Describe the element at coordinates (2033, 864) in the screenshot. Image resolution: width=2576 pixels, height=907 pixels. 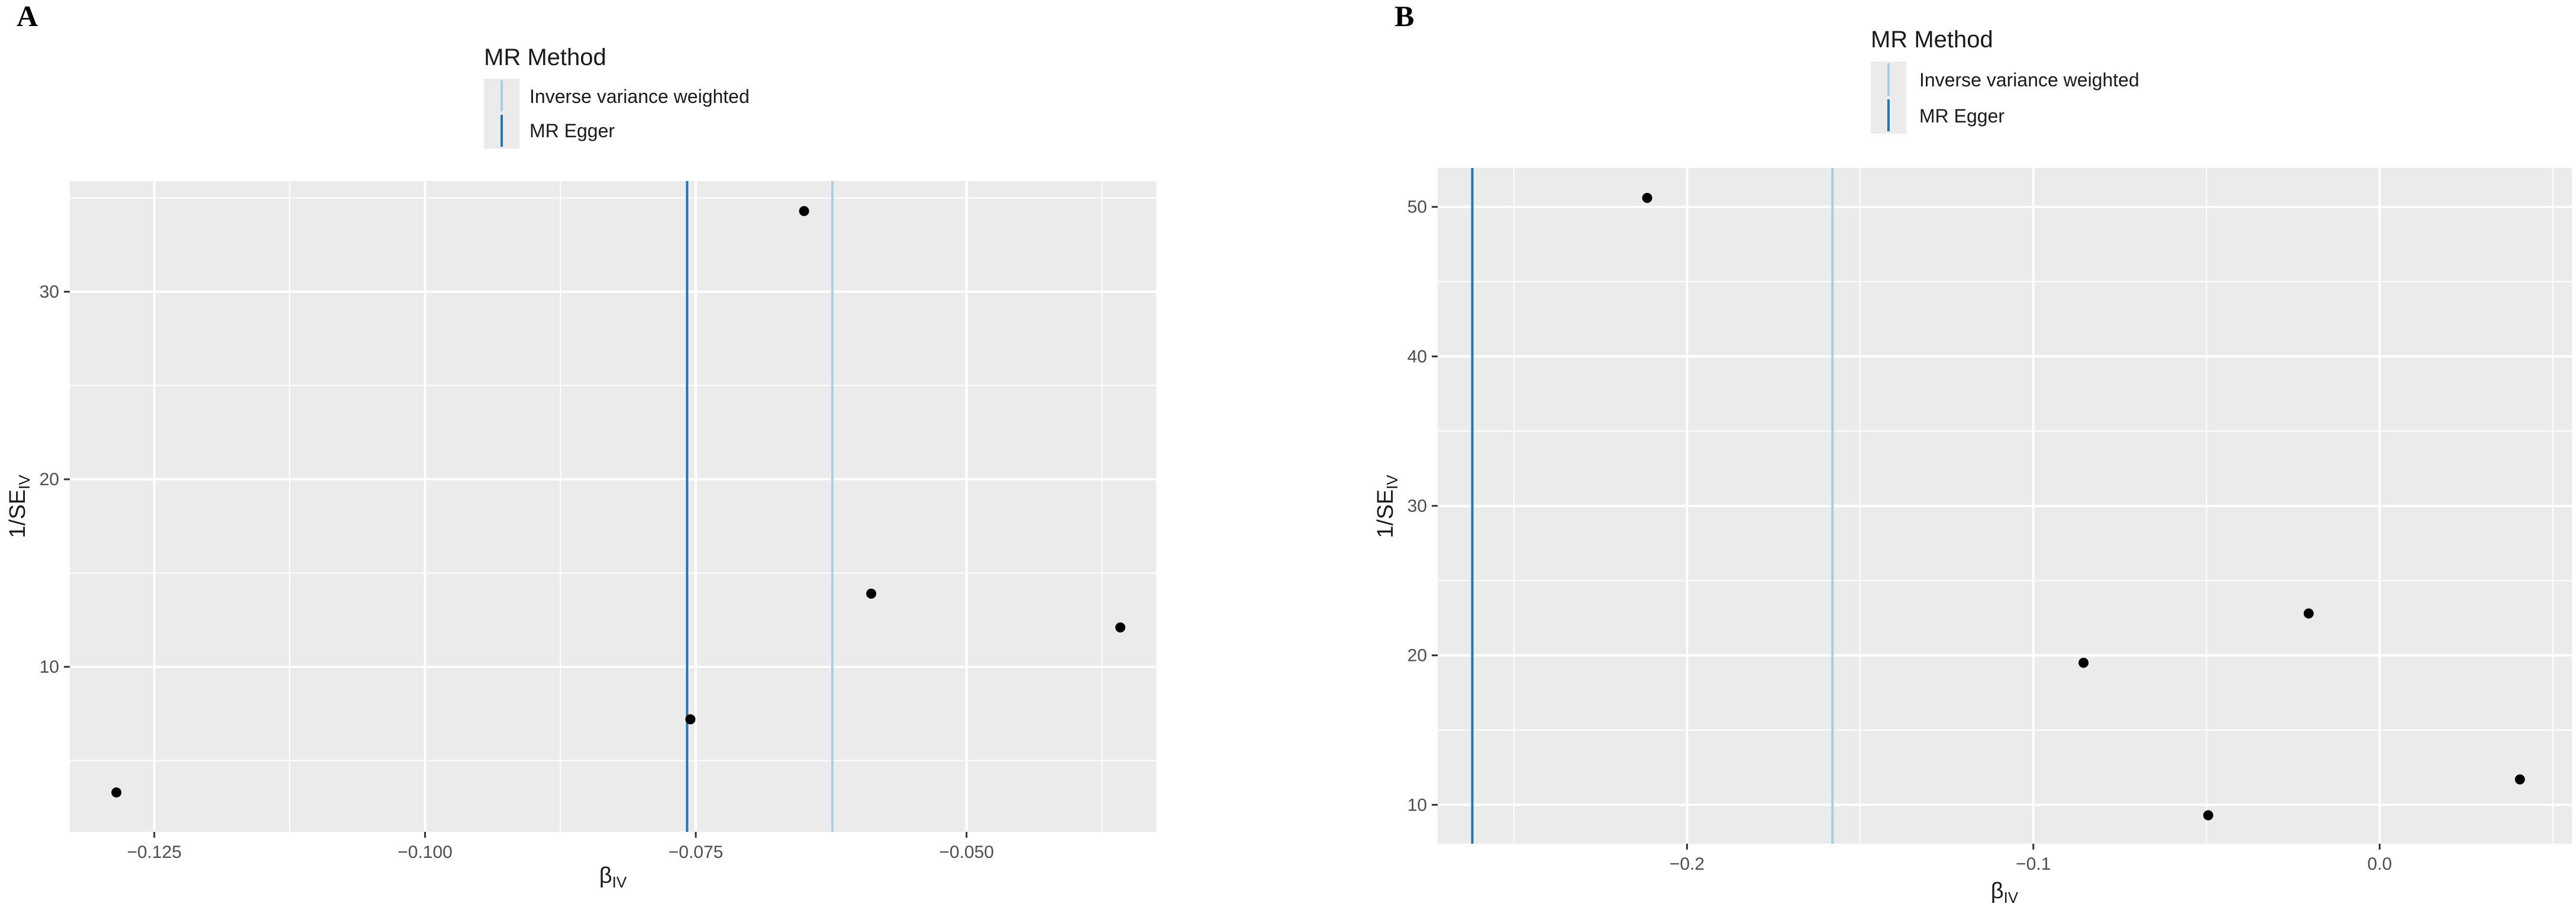
I see `panel-b-x-tick-label: −0.1` at that location.